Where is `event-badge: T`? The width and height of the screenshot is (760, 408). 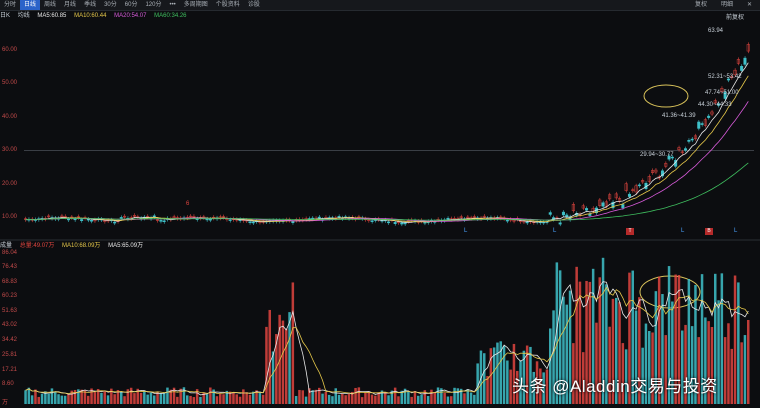 event-badge: T is located at coordinates (630, 231).